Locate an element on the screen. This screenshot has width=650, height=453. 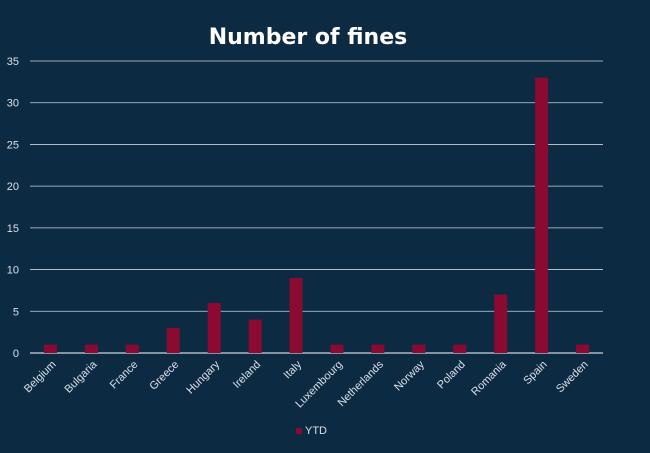
bar-france is located at coordinates (132, 348).